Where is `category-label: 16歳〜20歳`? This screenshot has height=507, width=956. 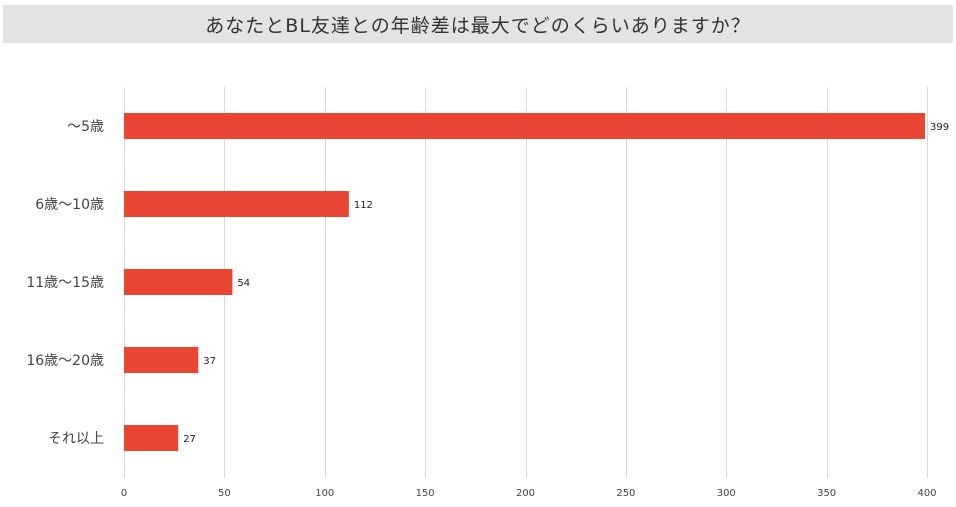
category-label: 16歳〜20歳 is located at coordinates (65, 361).